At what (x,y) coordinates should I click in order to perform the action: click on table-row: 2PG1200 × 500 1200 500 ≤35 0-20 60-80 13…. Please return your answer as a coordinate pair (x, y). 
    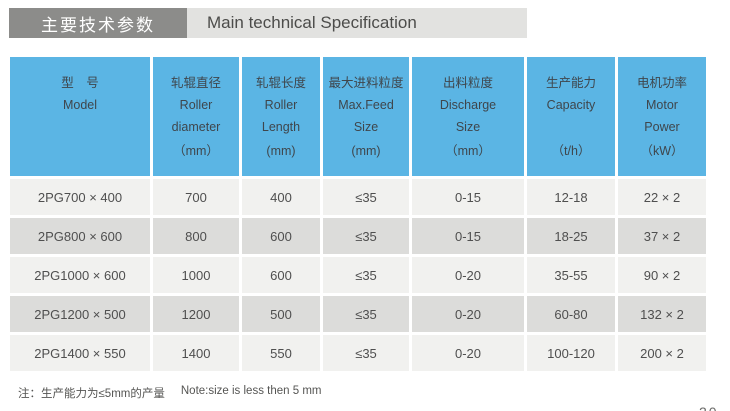
    Looking at the image, I should click on (358, 314).